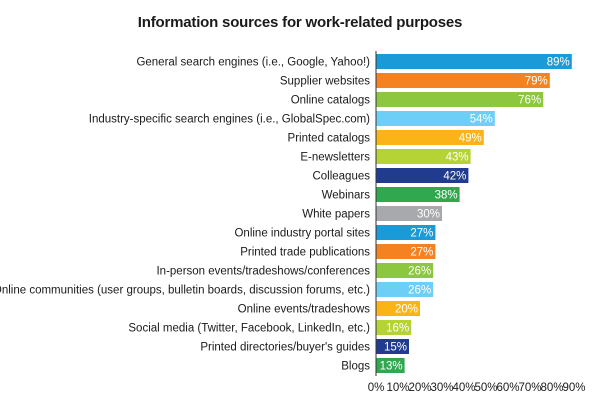  I want to click on value-label: 13%, so click(391, 367).